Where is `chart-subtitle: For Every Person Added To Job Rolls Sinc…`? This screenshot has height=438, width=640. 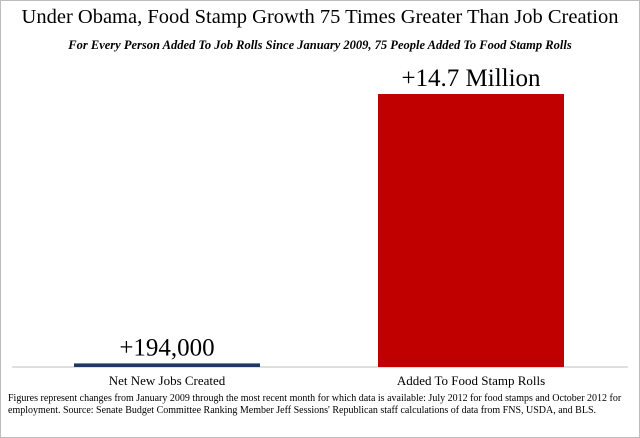
chart-subtitle: For Every Person Added To Job Rolls Sinc… is located at coordinates (320, 45).